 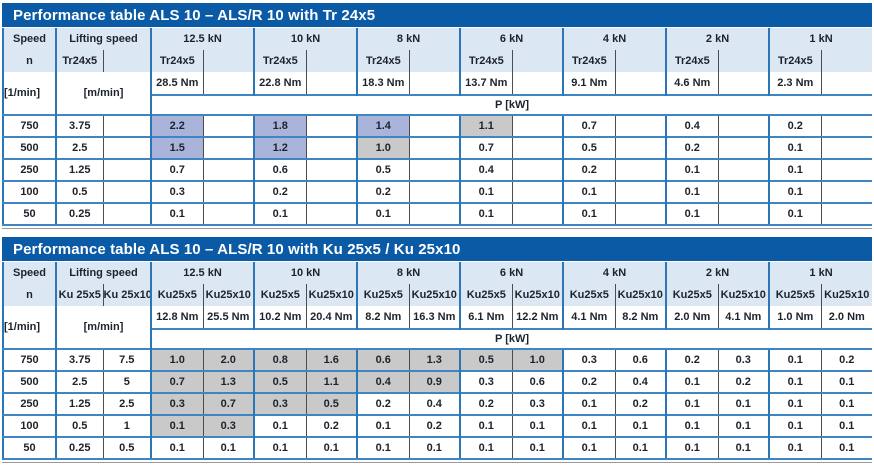 What do you see at coordinates (79, 448) in the screenshot?
I see `lifting-value-cell: 0.25` at bounding box center [79, 448].